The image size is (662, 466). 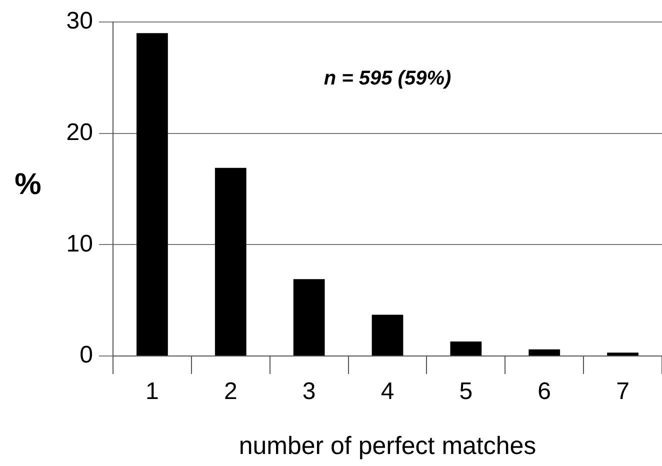 What do you see at coordinates (623, 392) in the screenshot?
I see `x-tick-label: 7` at bounding box center [623, 392].